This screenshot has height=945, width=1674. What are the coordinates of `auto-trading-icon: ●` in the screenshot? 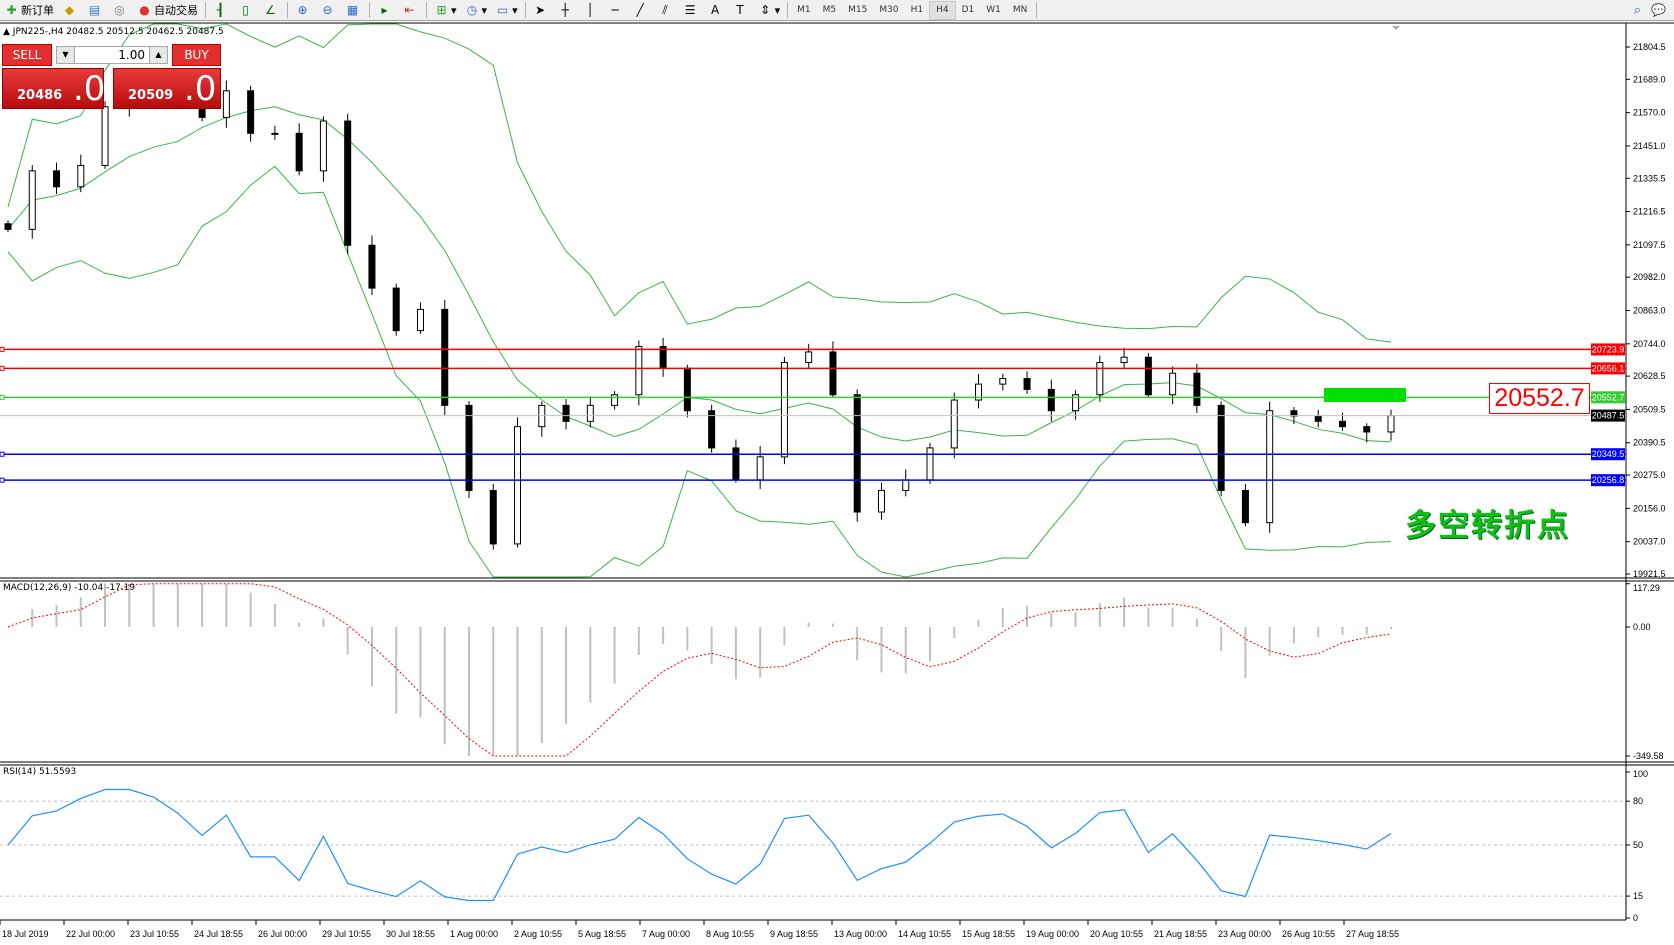 It's located at (144, 9).